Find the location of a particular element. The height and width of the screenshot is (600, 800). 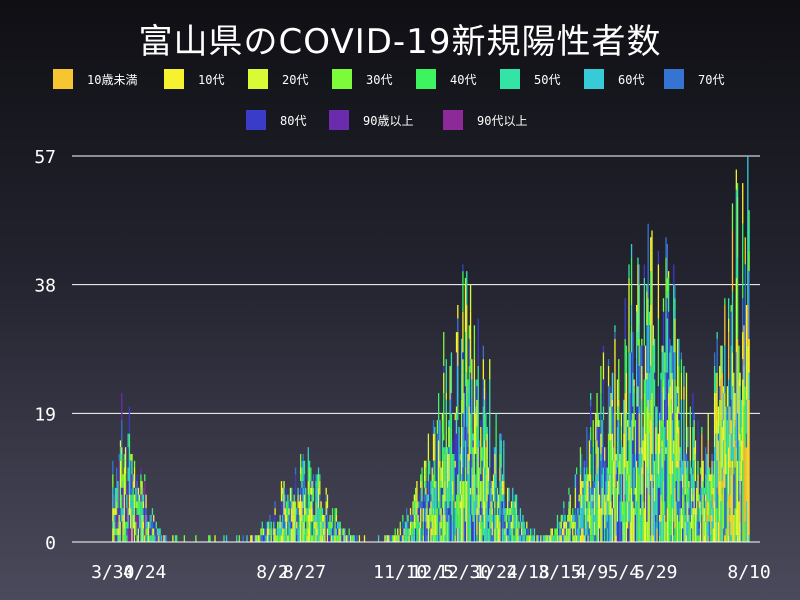

y-tick-label: 0 is located at coordinates (50, 543).